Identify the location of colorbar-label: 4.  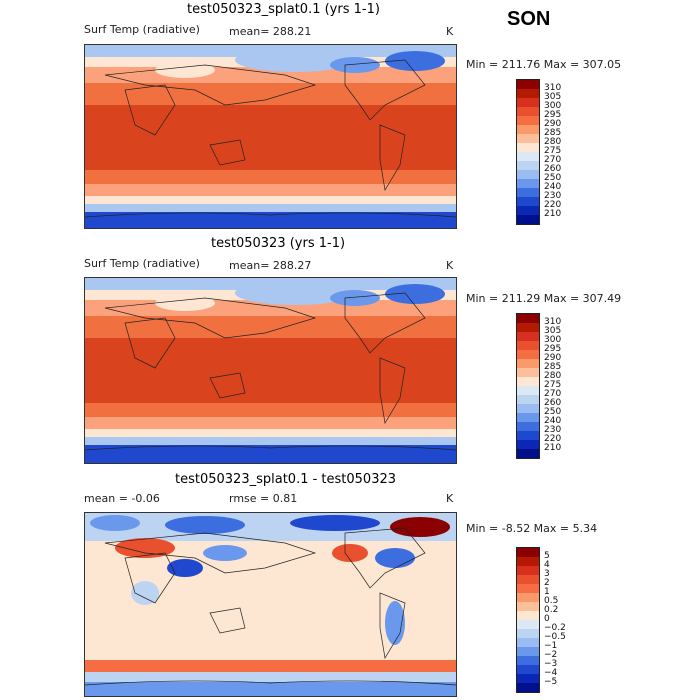
(547, 565).